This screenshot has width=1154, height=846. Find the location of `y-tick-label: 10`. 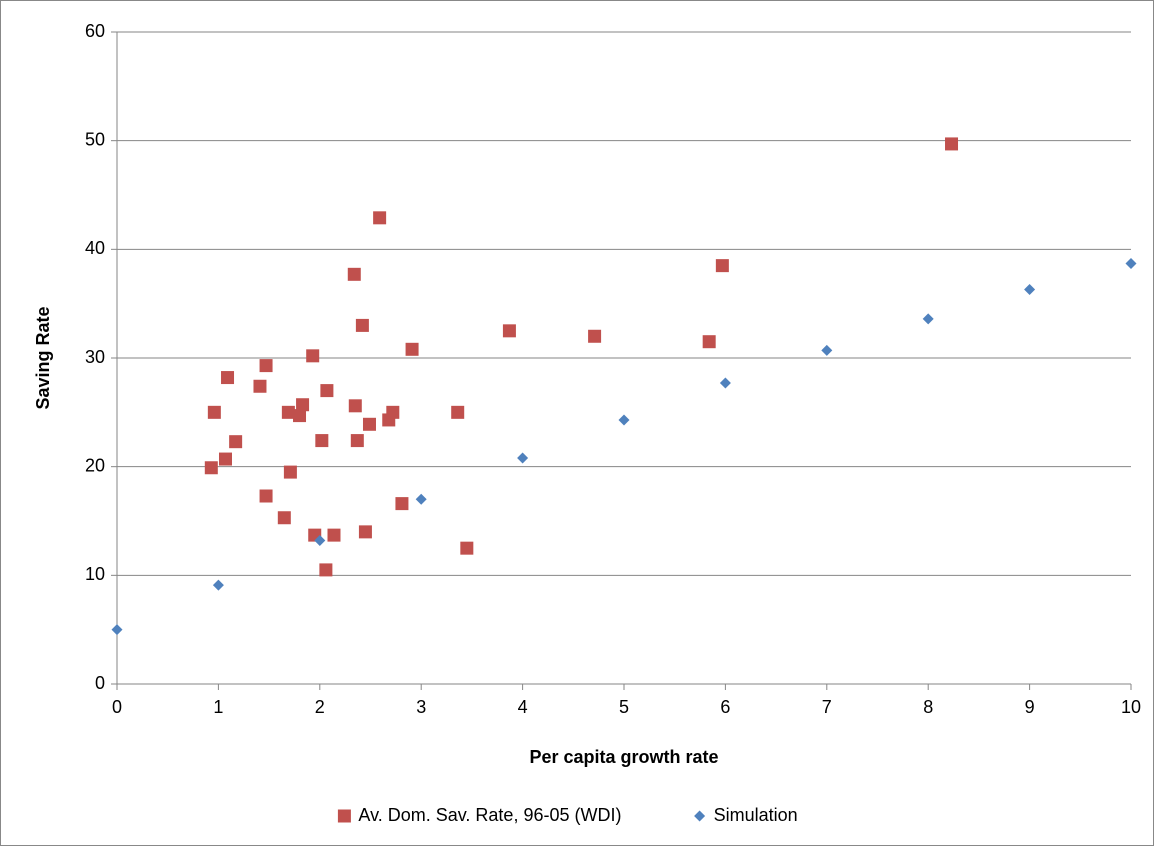

y-tick-label: 10 is located at coordinates (95, 574).